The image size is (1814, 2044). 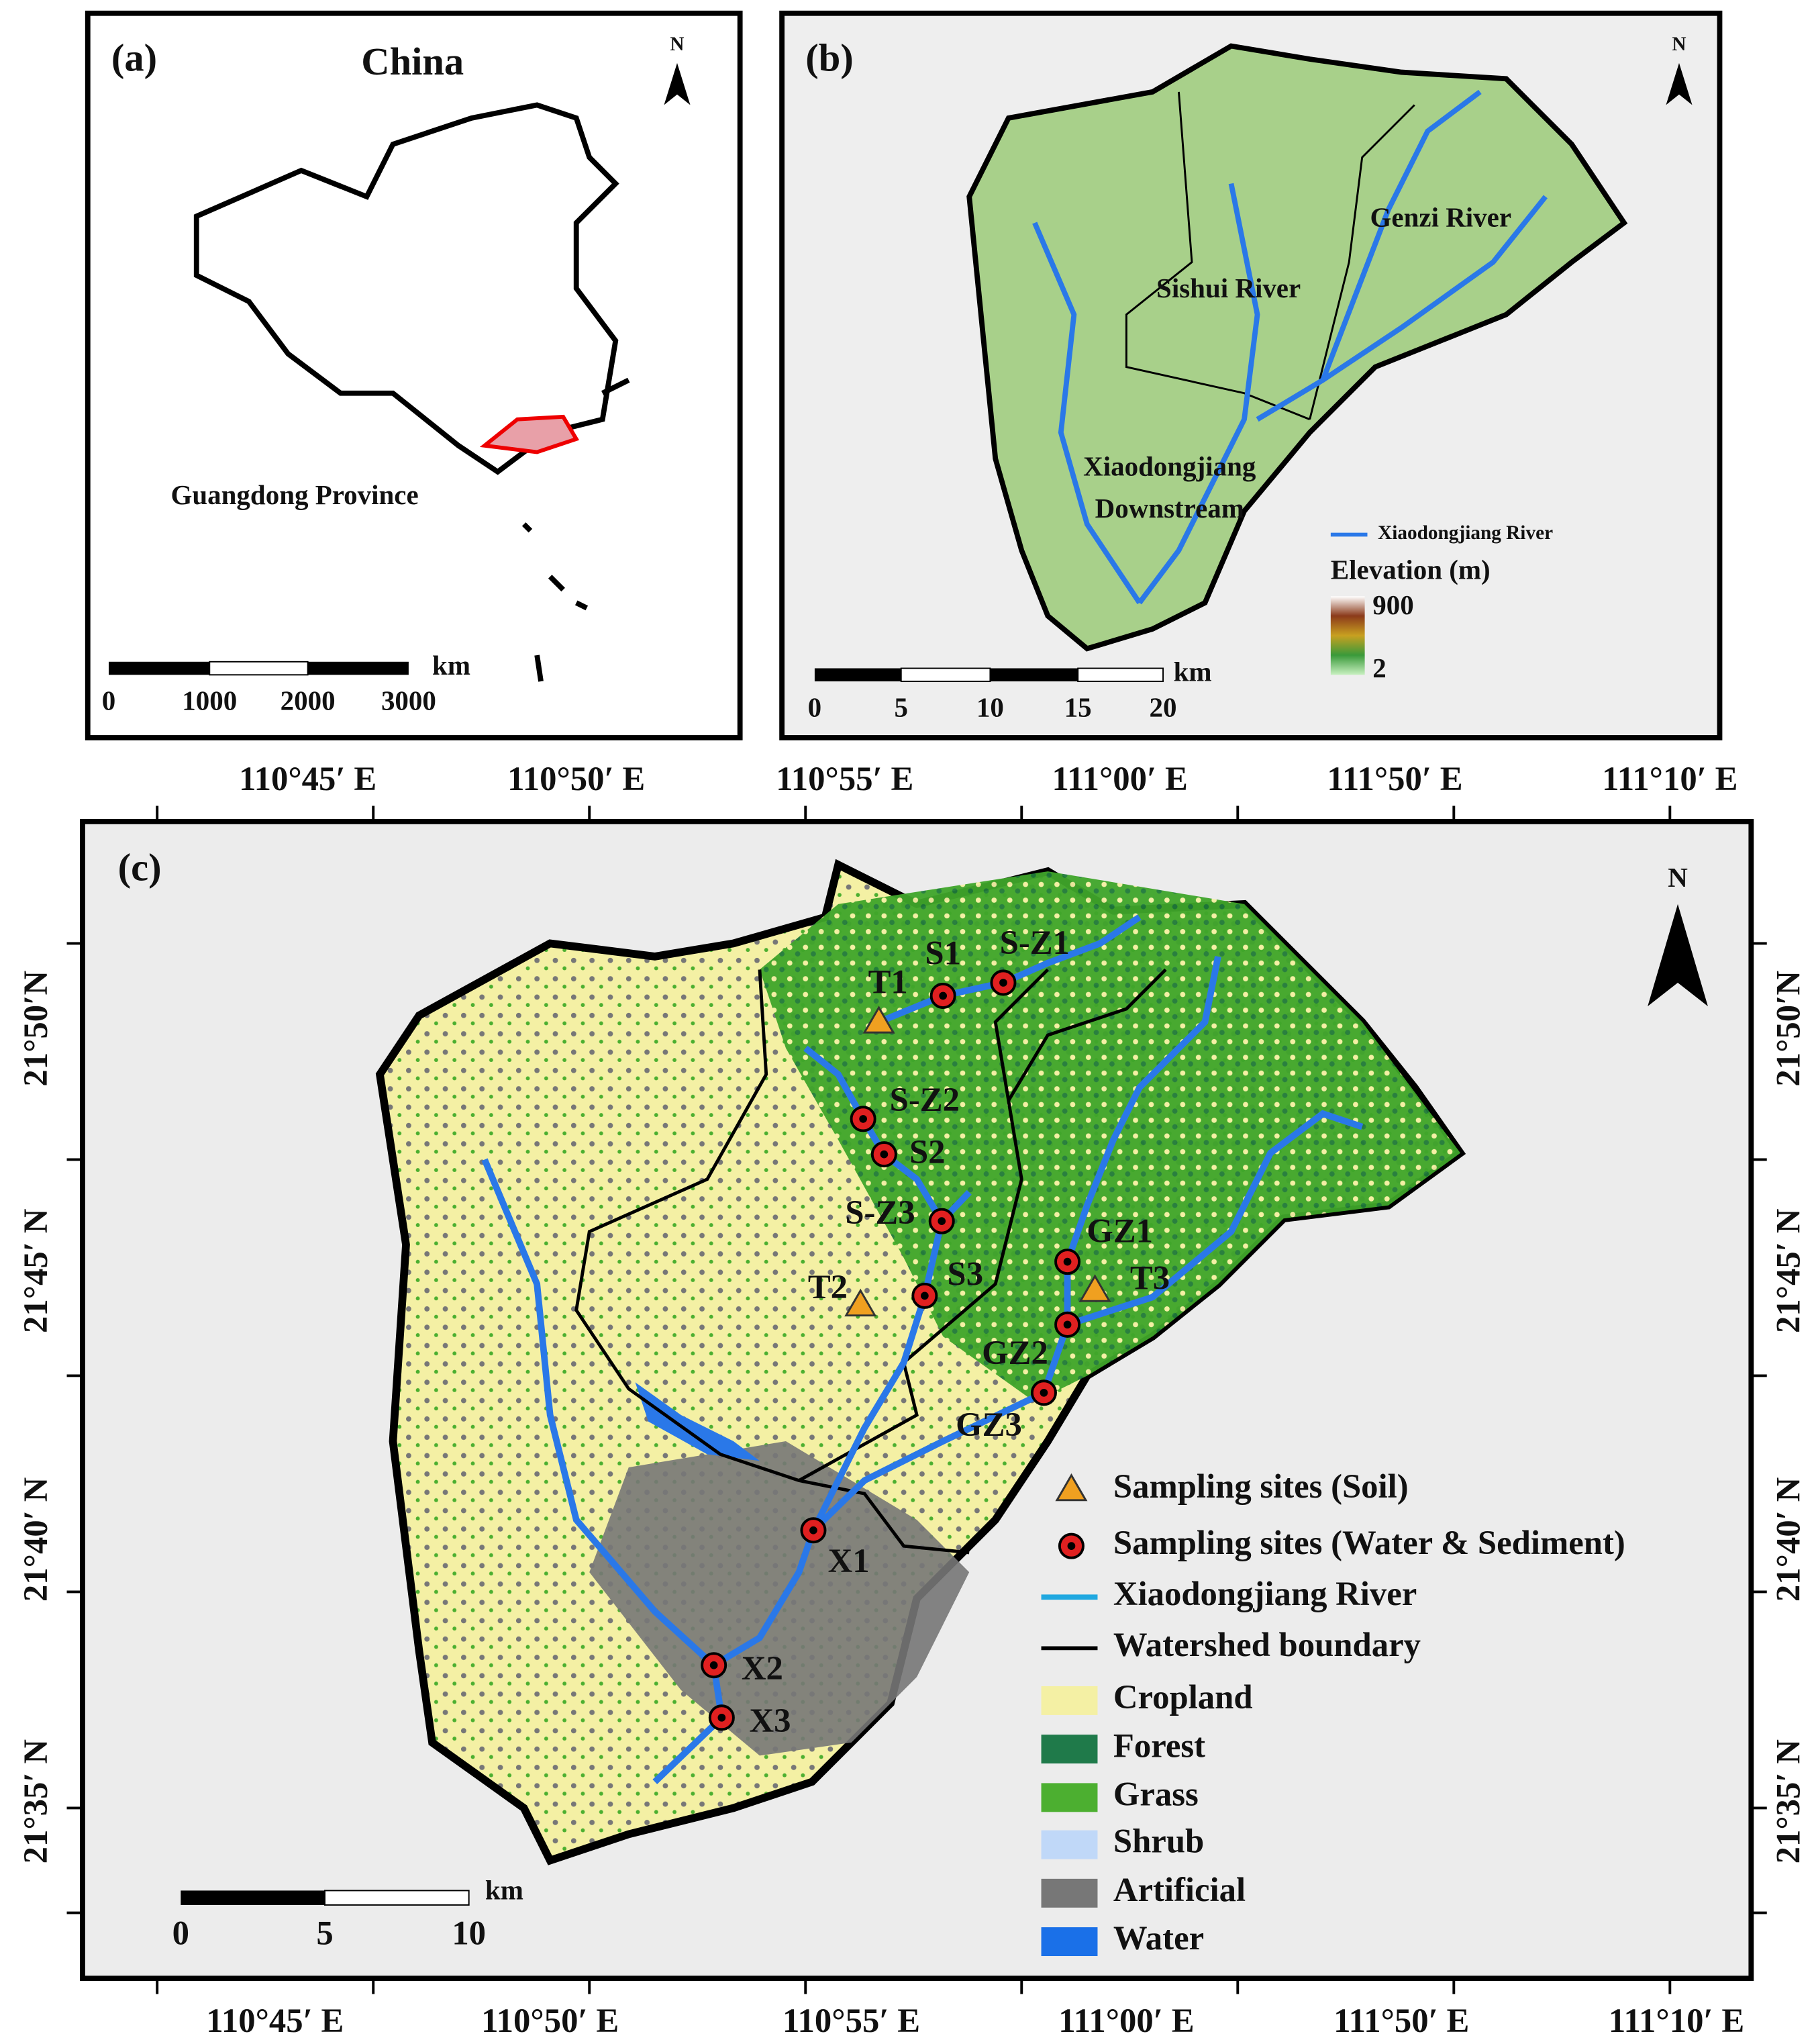 What do you see at coordinates (1158, 1841) in the screenshot?
I see `legend-label: Shrub` at bounding box center [1158, 1841].